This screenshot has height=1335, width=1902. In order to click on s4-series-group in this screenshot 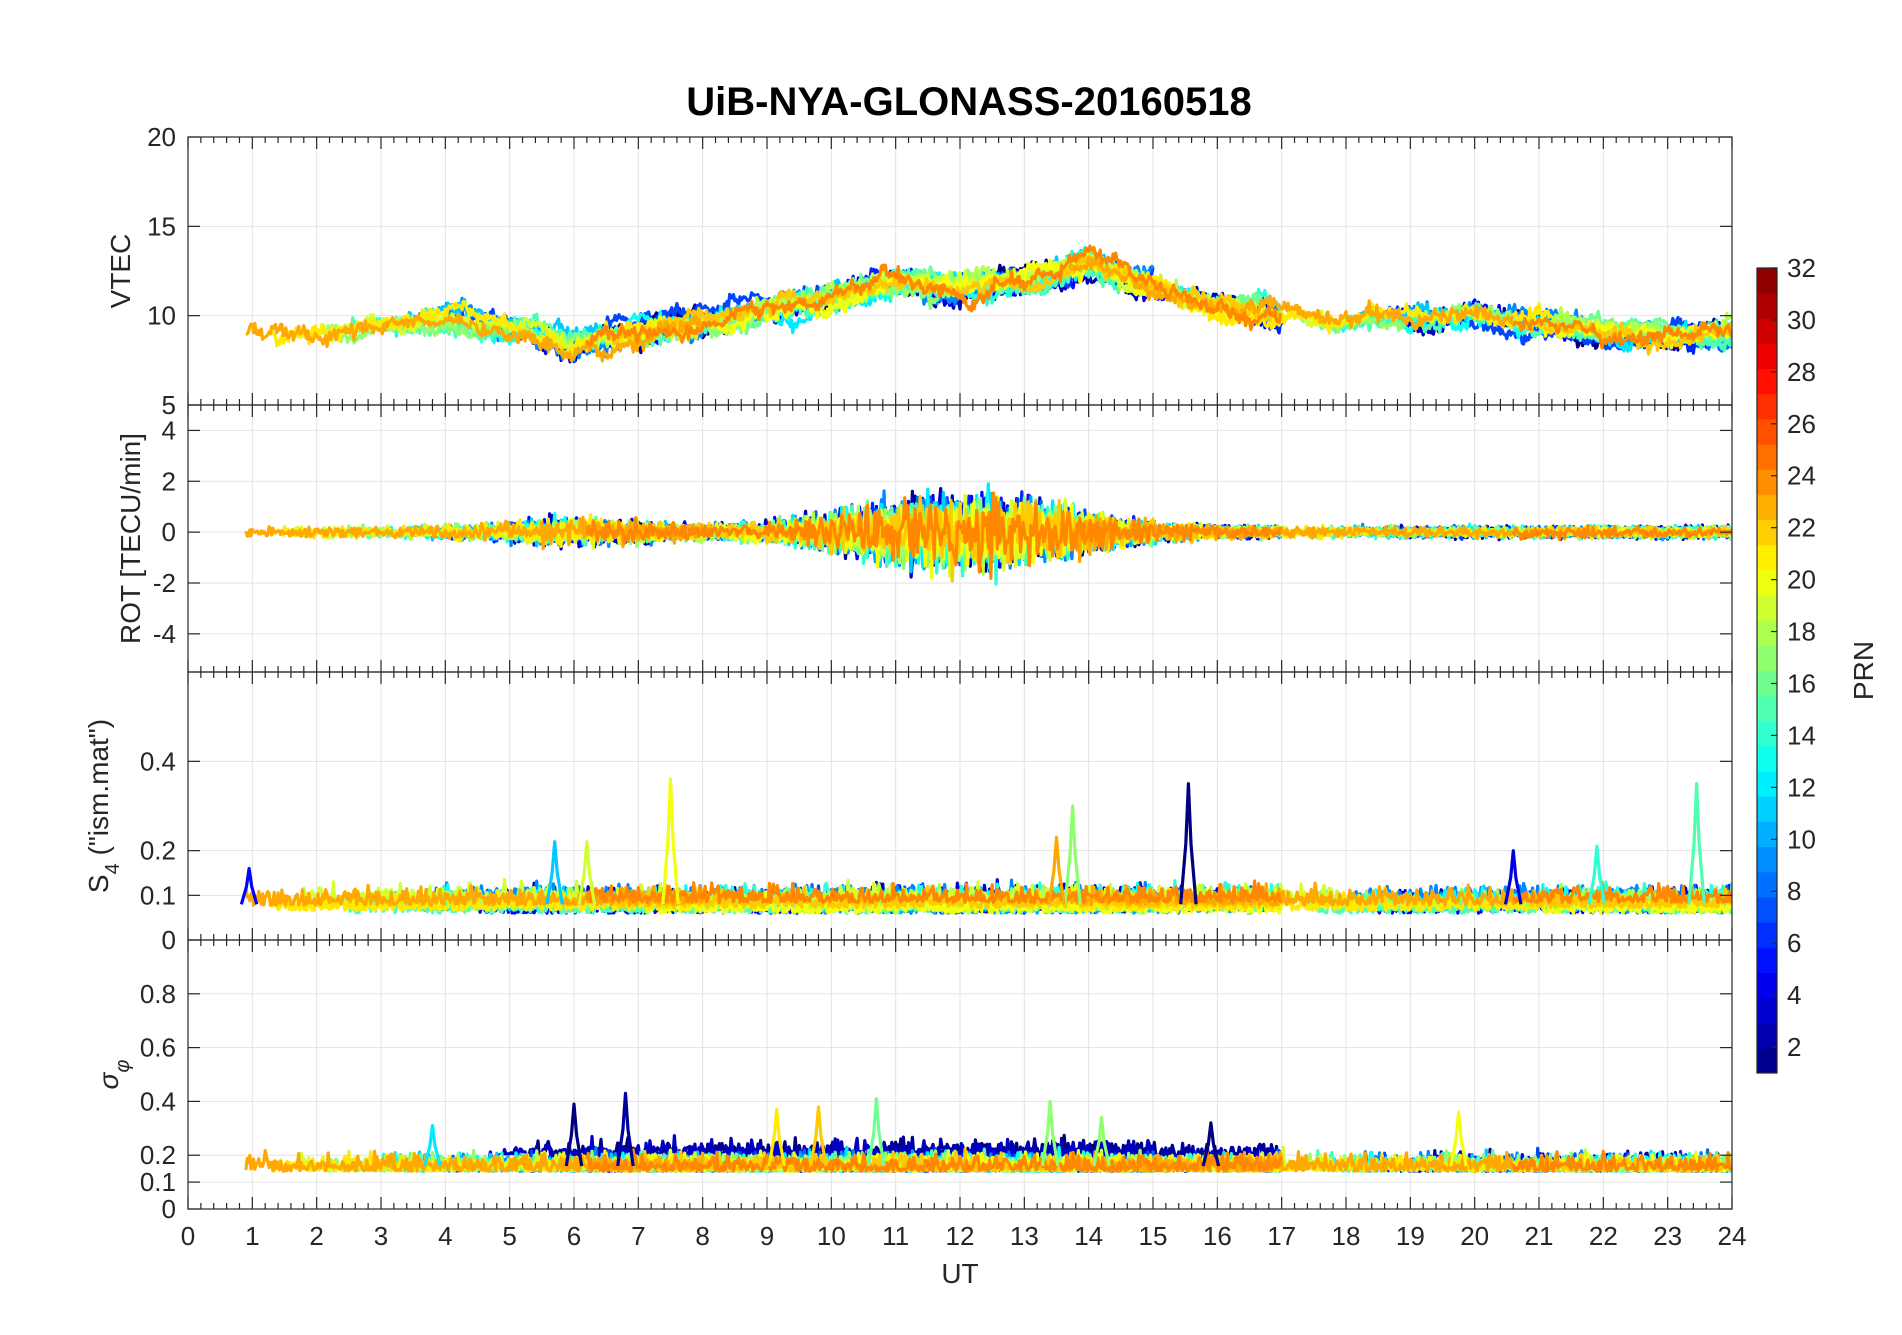, I will do `click(985, 846)`.